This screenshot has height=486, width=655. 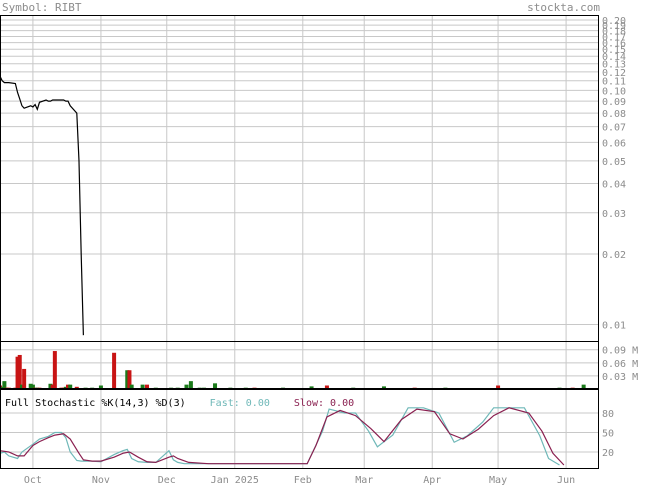 I want to click on fast-label: Fast:, so click(x=228, y=403).